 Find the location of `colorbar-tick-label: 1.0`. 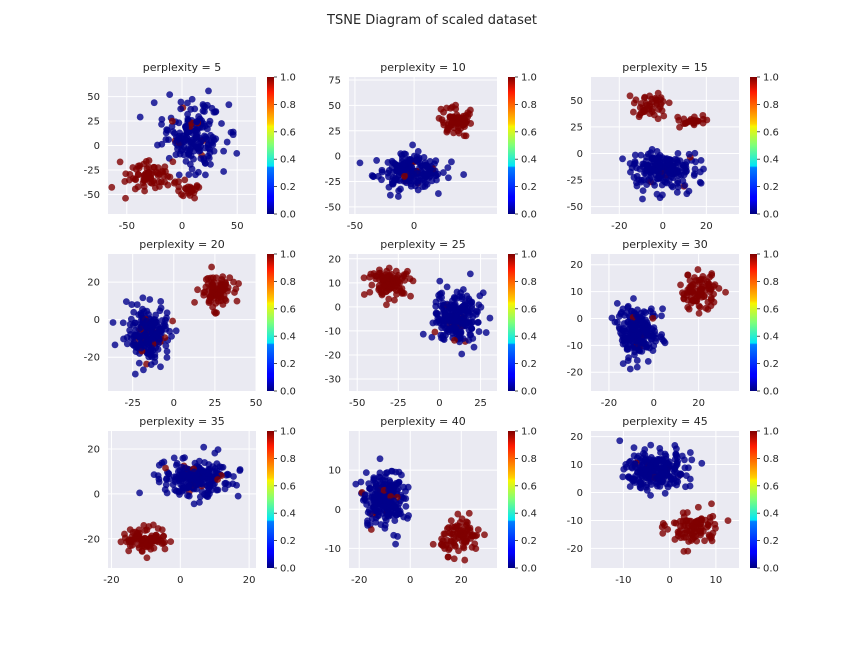

colorbar-tick-label: 1.0 is located at coordinates (288, 78).